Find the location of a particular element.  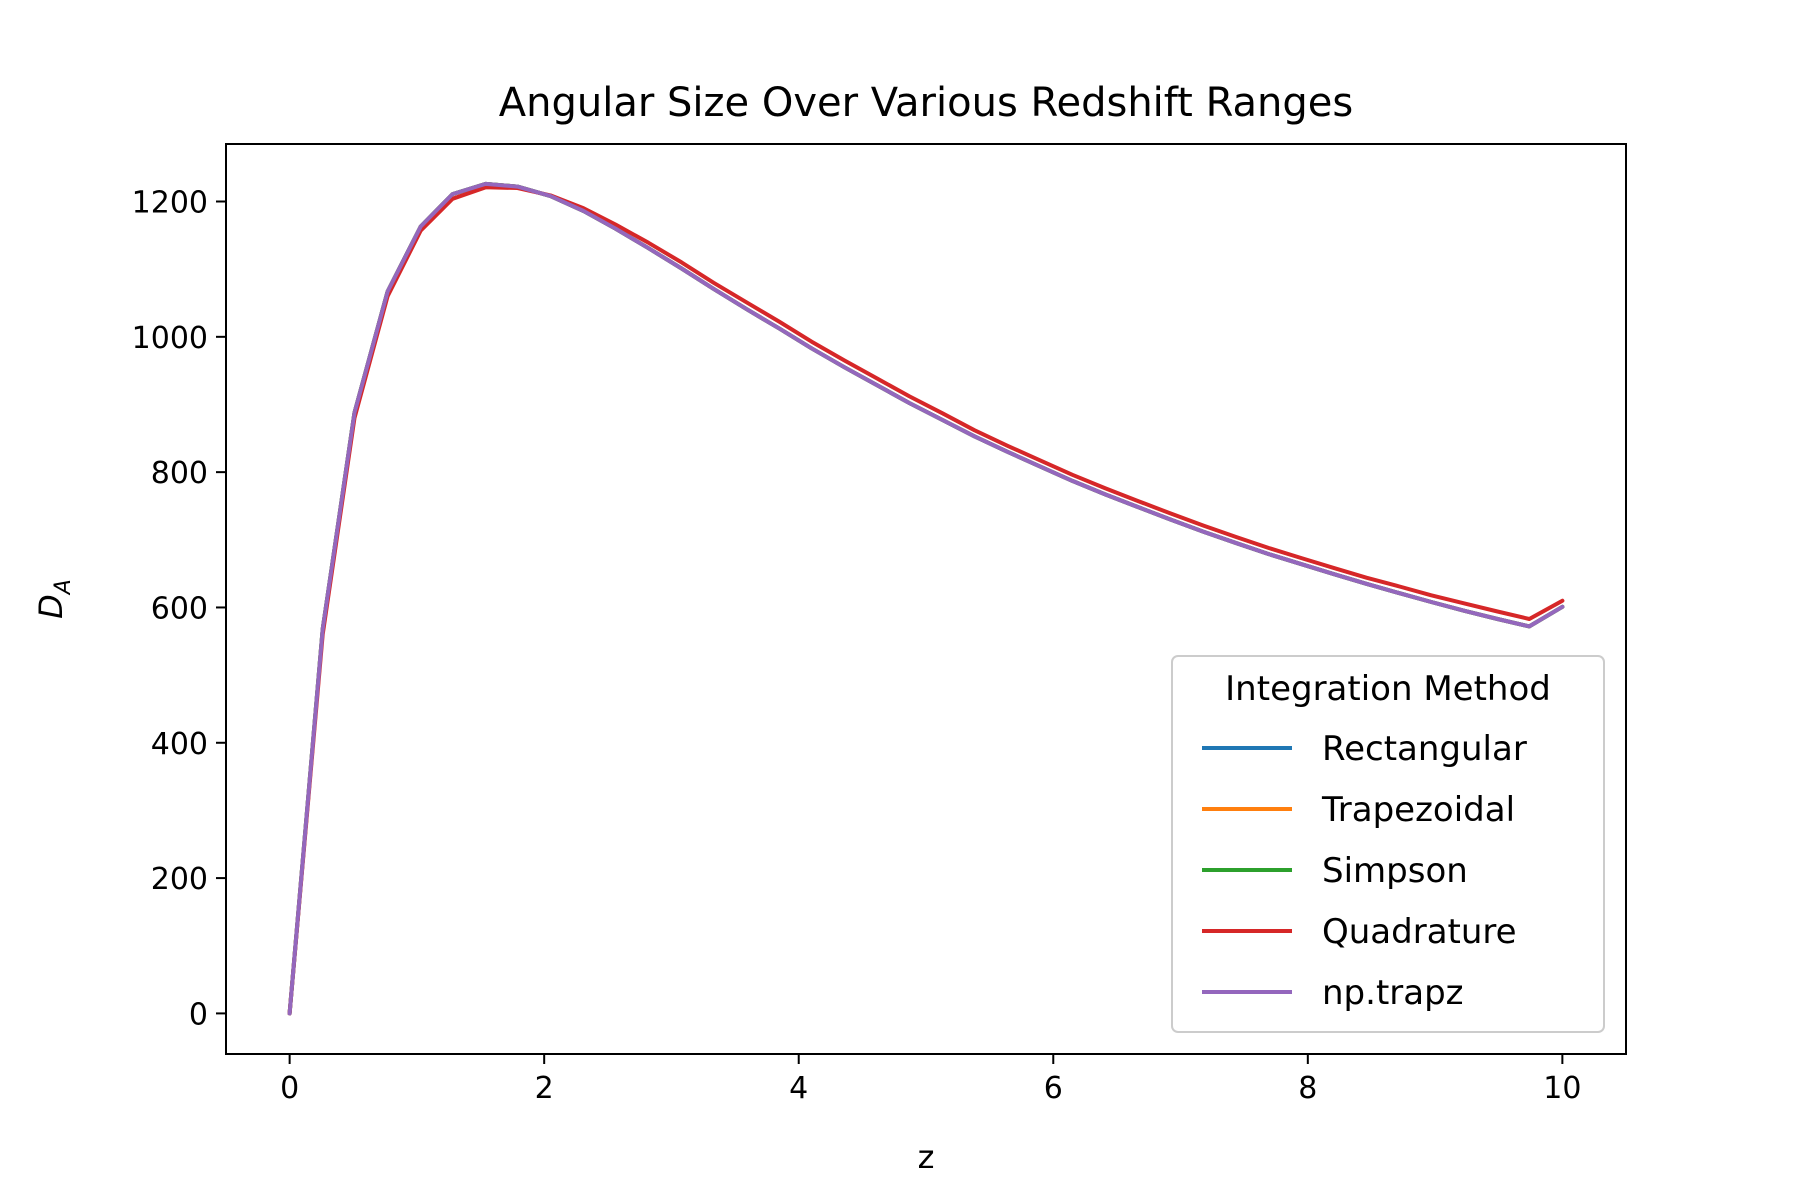

y-axis-label: DA is located at coordinates (54, 599).